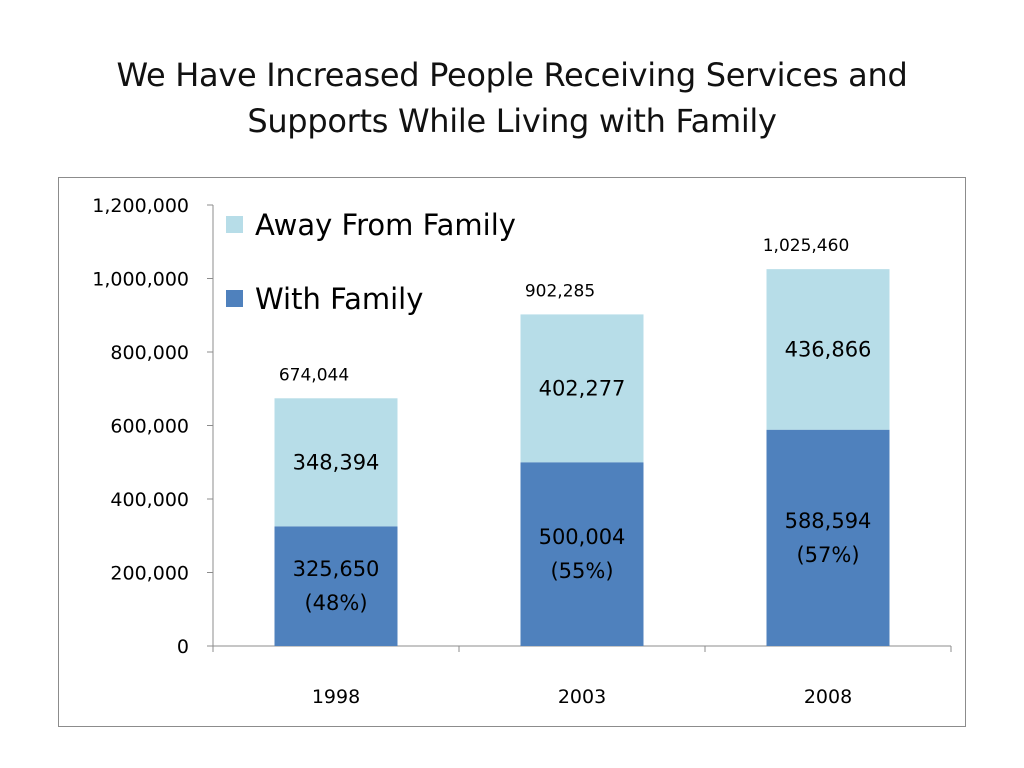 Image resolution: width=1024 pixels, height=768 pixels. Describe the element at coordinates (828, 697) in the screenshot. I see `x-tick-label-2008: 2008` at that location.